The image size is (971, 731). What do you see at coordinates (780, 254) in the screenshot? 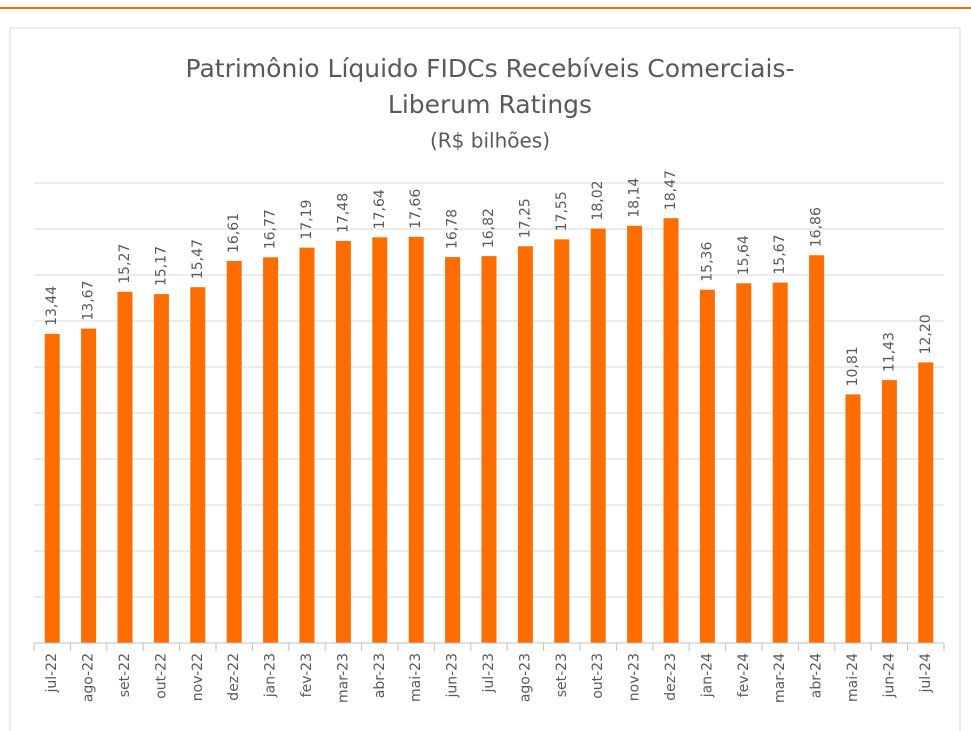
I see `data-label: 15,67` at bounding box center [780, 254].